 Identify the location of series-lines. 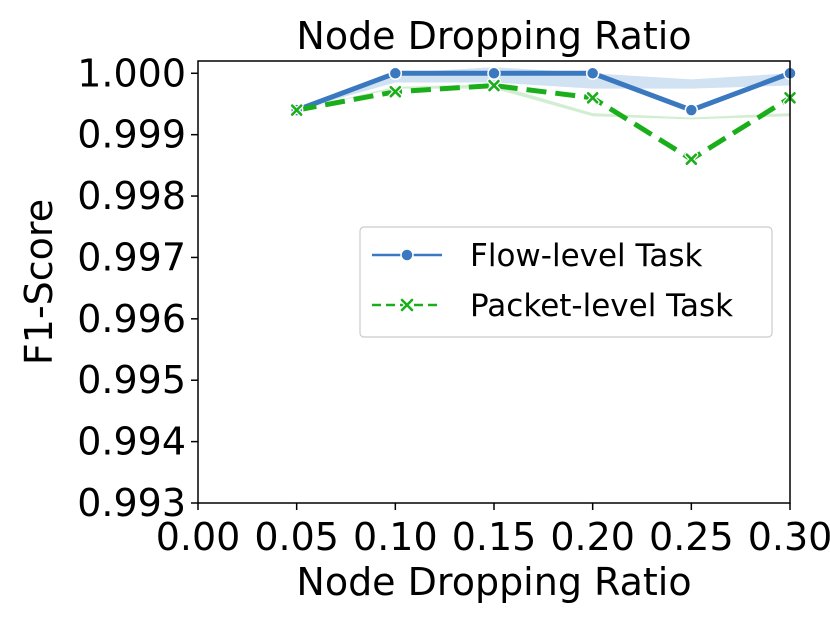
(543, 116).